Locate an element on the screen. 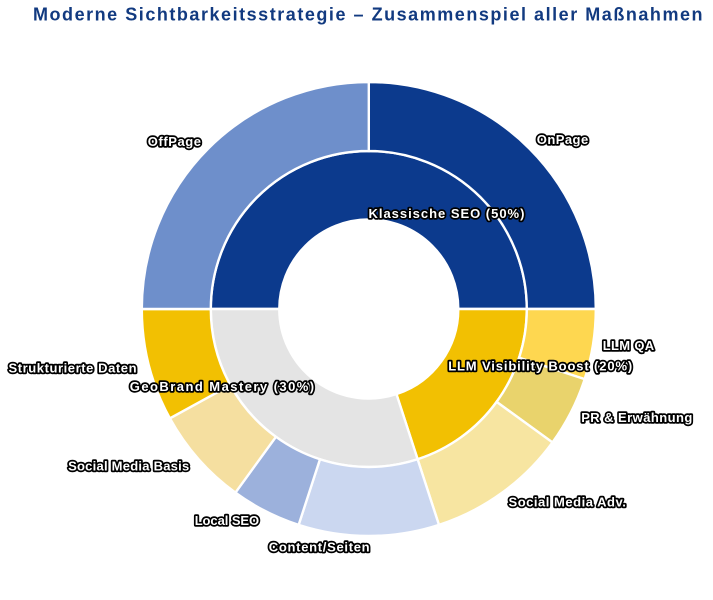 The height and width of the screenshot is (600, 713). svg-text: OffPage is located at coordinates (175, 141).